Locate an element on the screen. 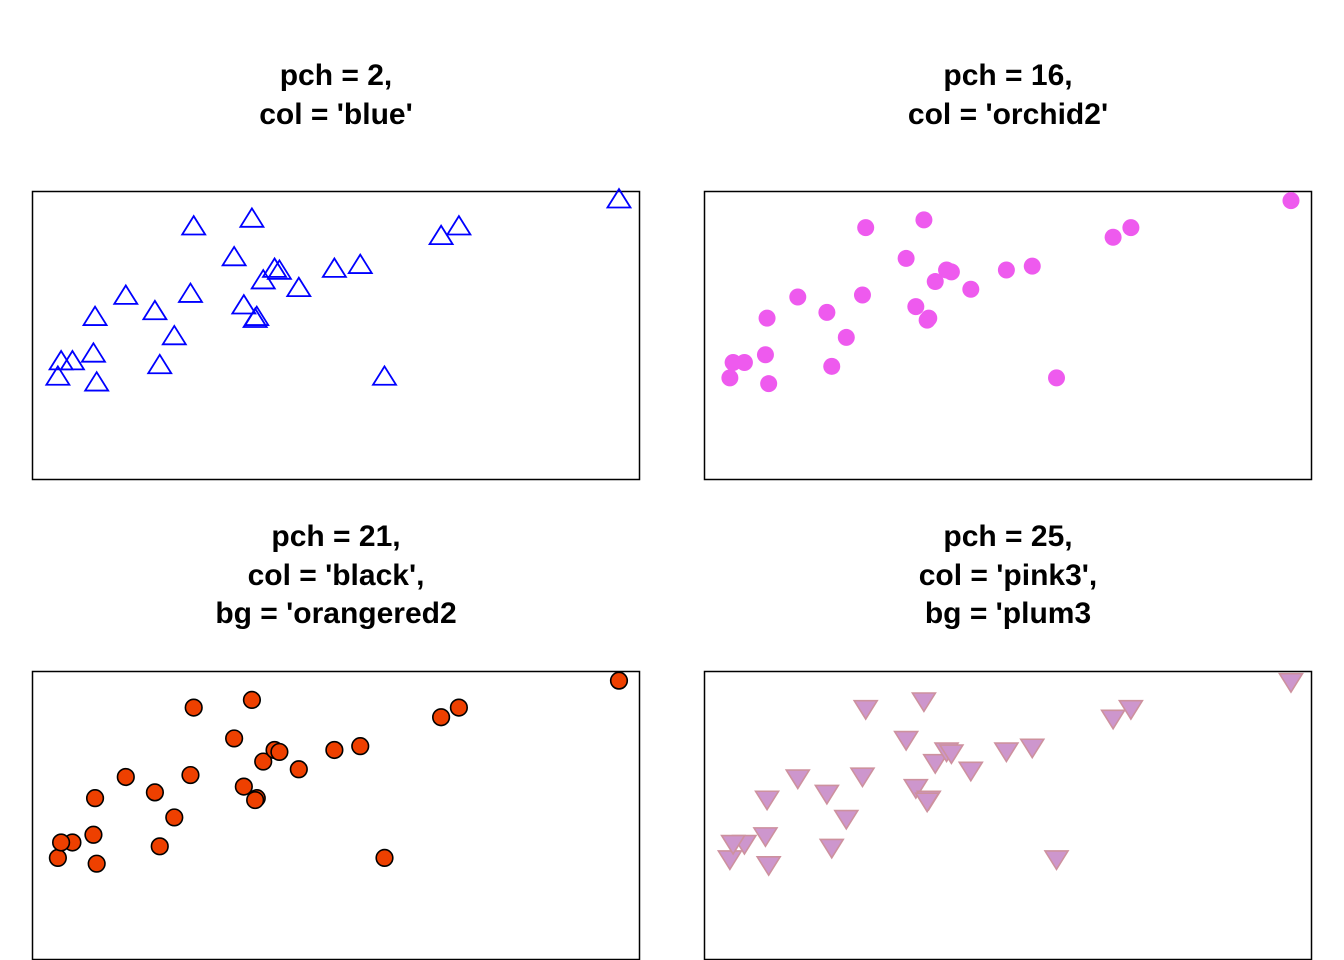 The width and height of the screenshot is (1344, 960). panel-2-plot is located at coordinates (1008, 335).